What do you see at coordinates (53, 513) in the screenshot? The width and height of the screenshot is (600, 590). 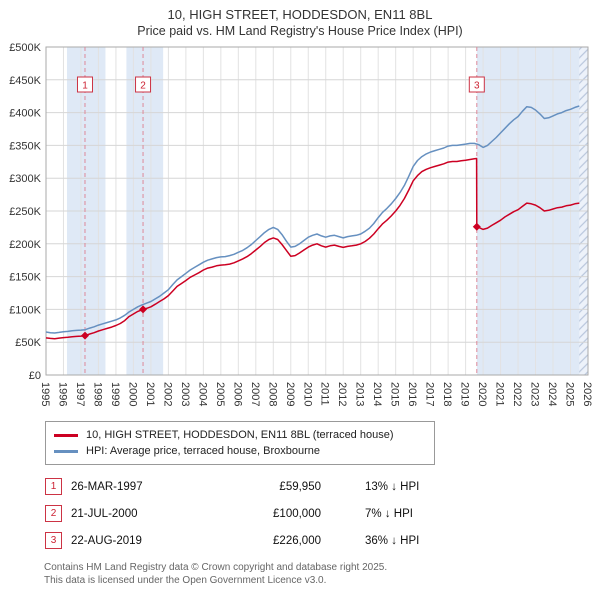 I see `sale-2-number-badge: 2` at bounding box center [53, 513].